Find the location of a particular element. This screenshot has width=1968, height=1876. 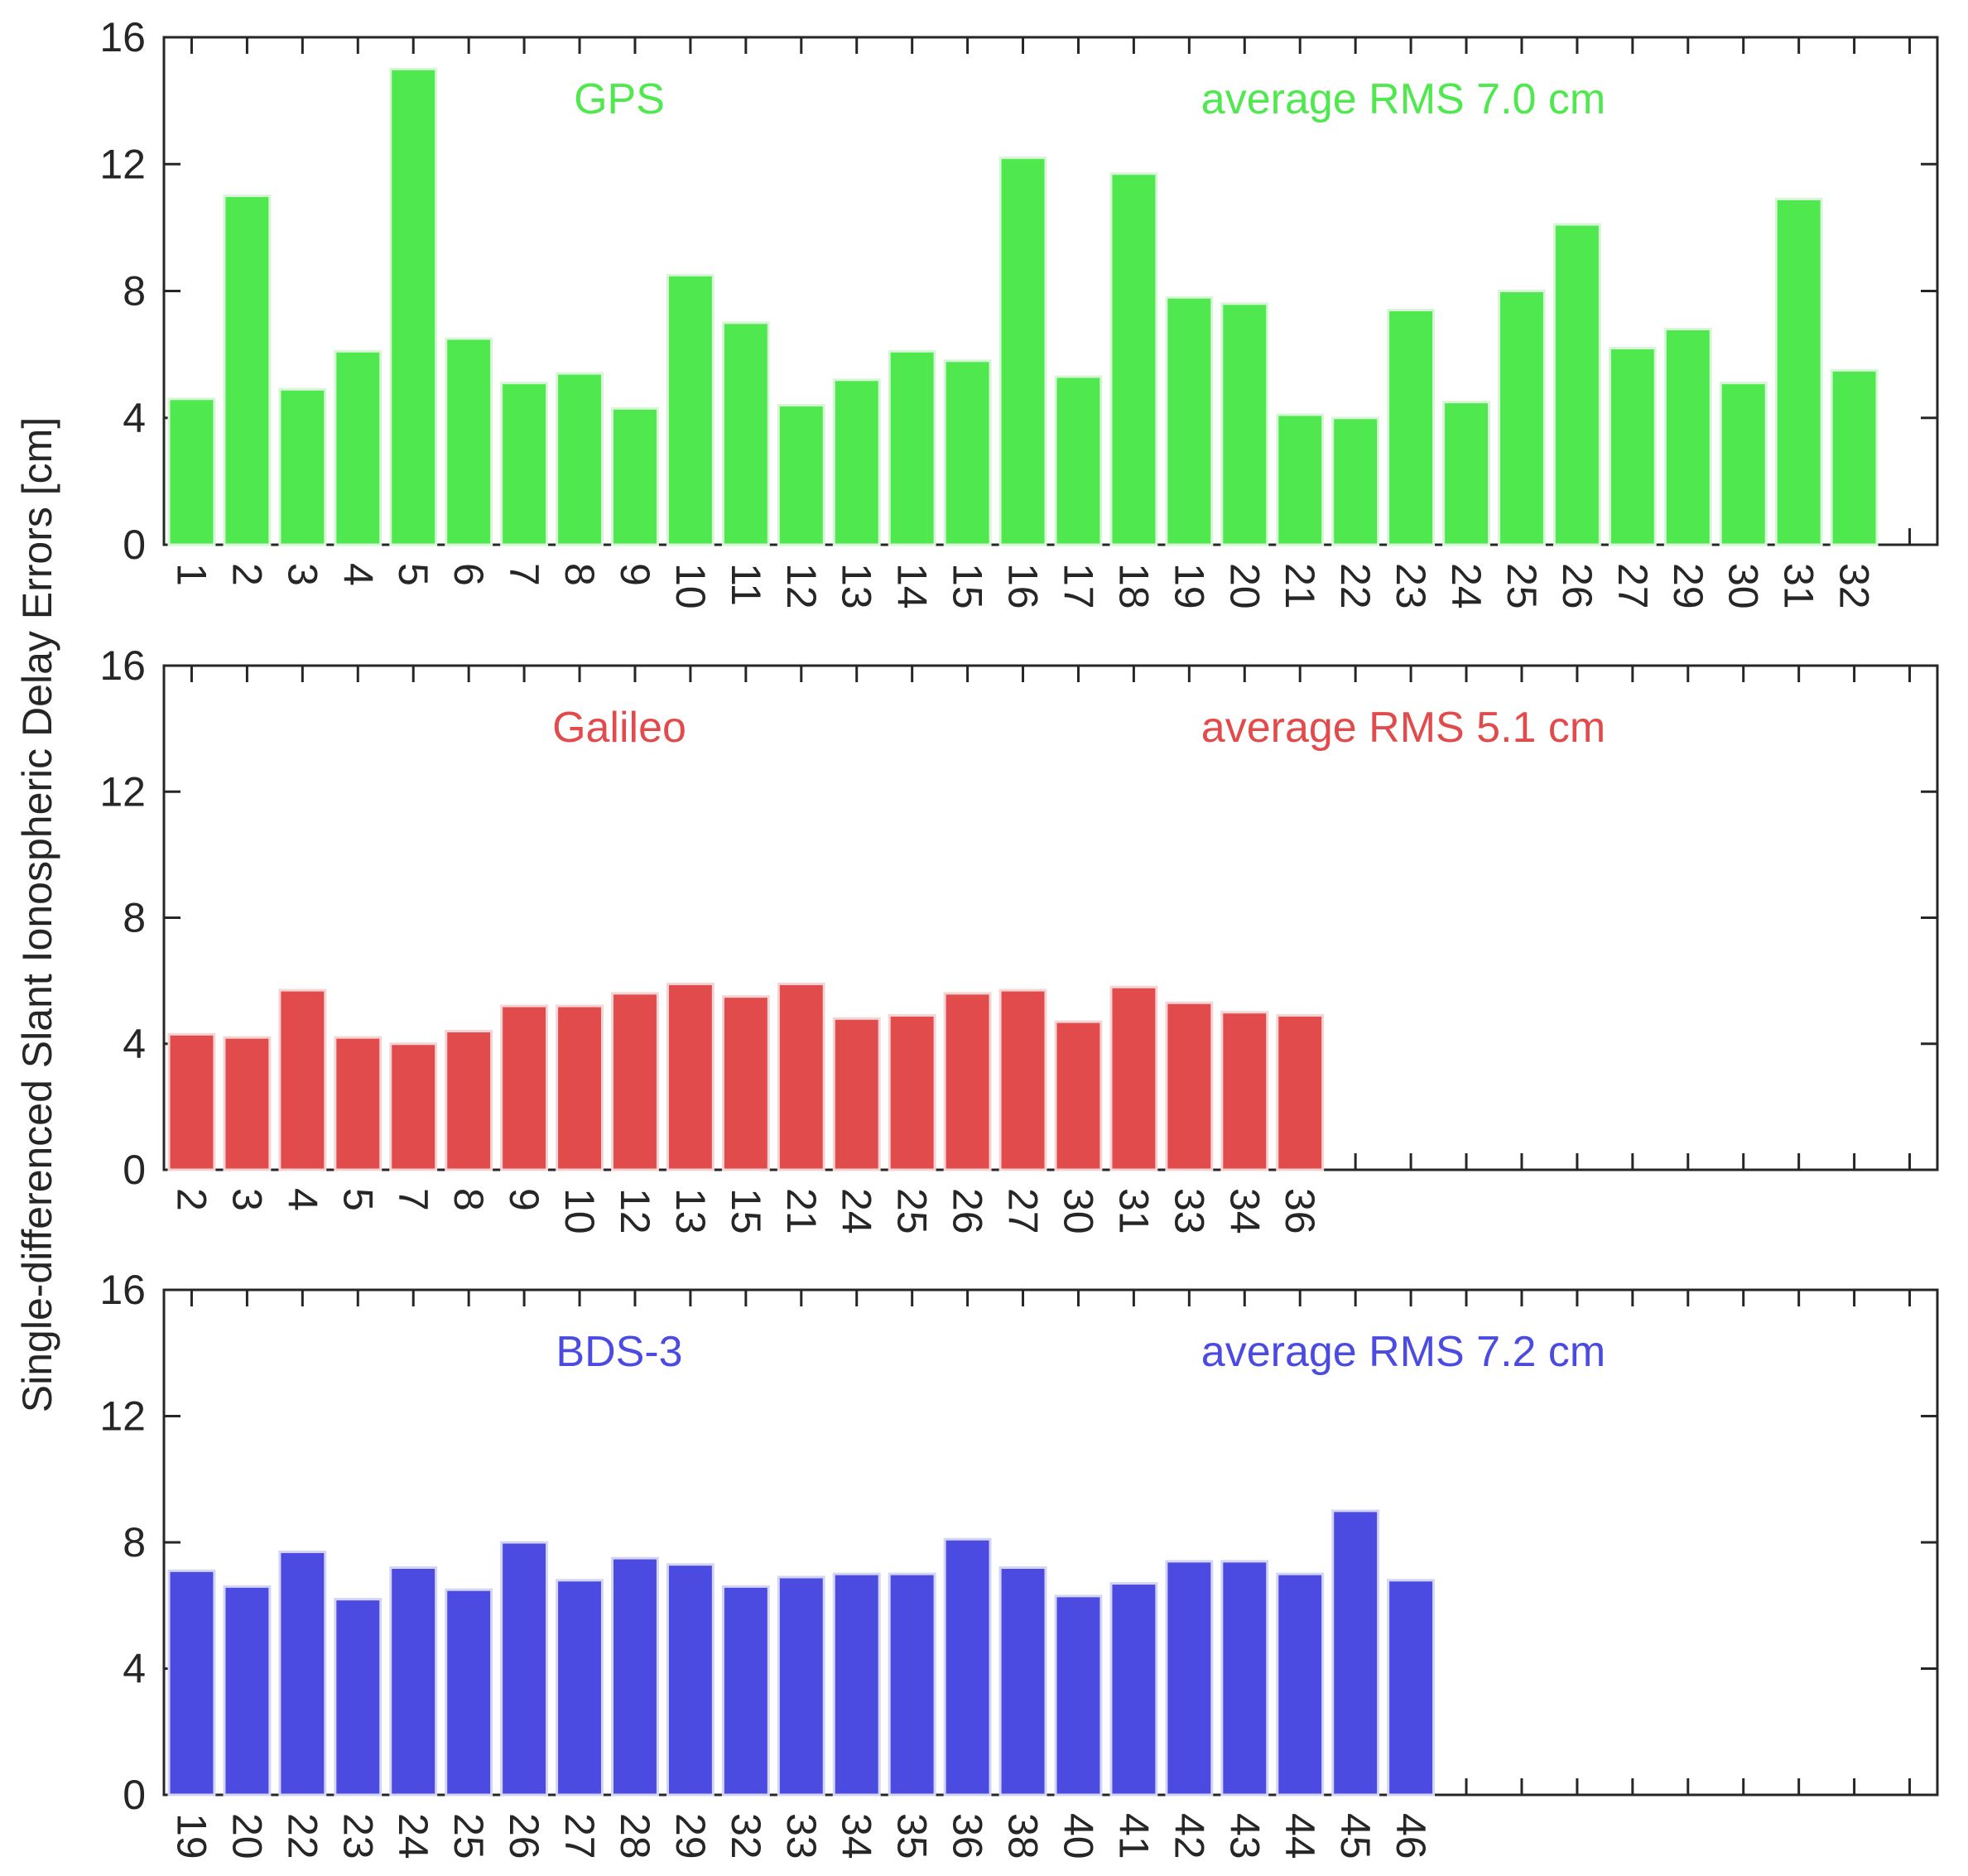

x-tick-label: 1 is located at coordinates (191, 574).